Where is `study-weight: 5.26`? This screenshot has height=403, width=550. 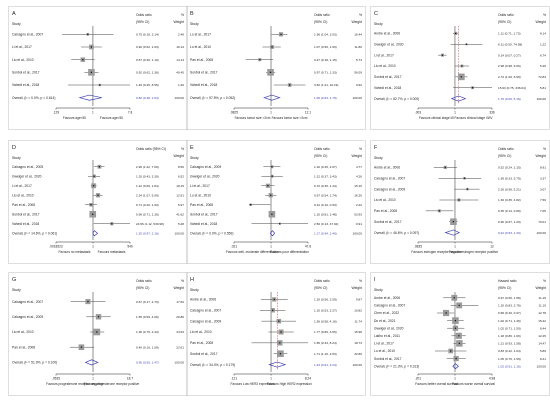 study-weight: 5.26 is located at coordinates (543, 66).